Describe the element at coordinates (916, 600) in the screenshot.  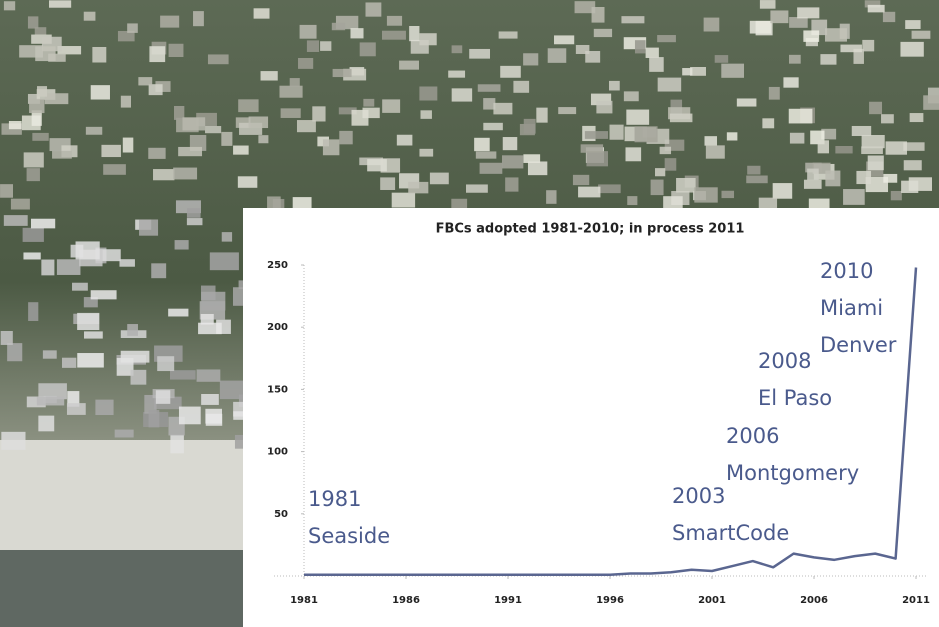
I see `x-tick-label: 2011` at that location.